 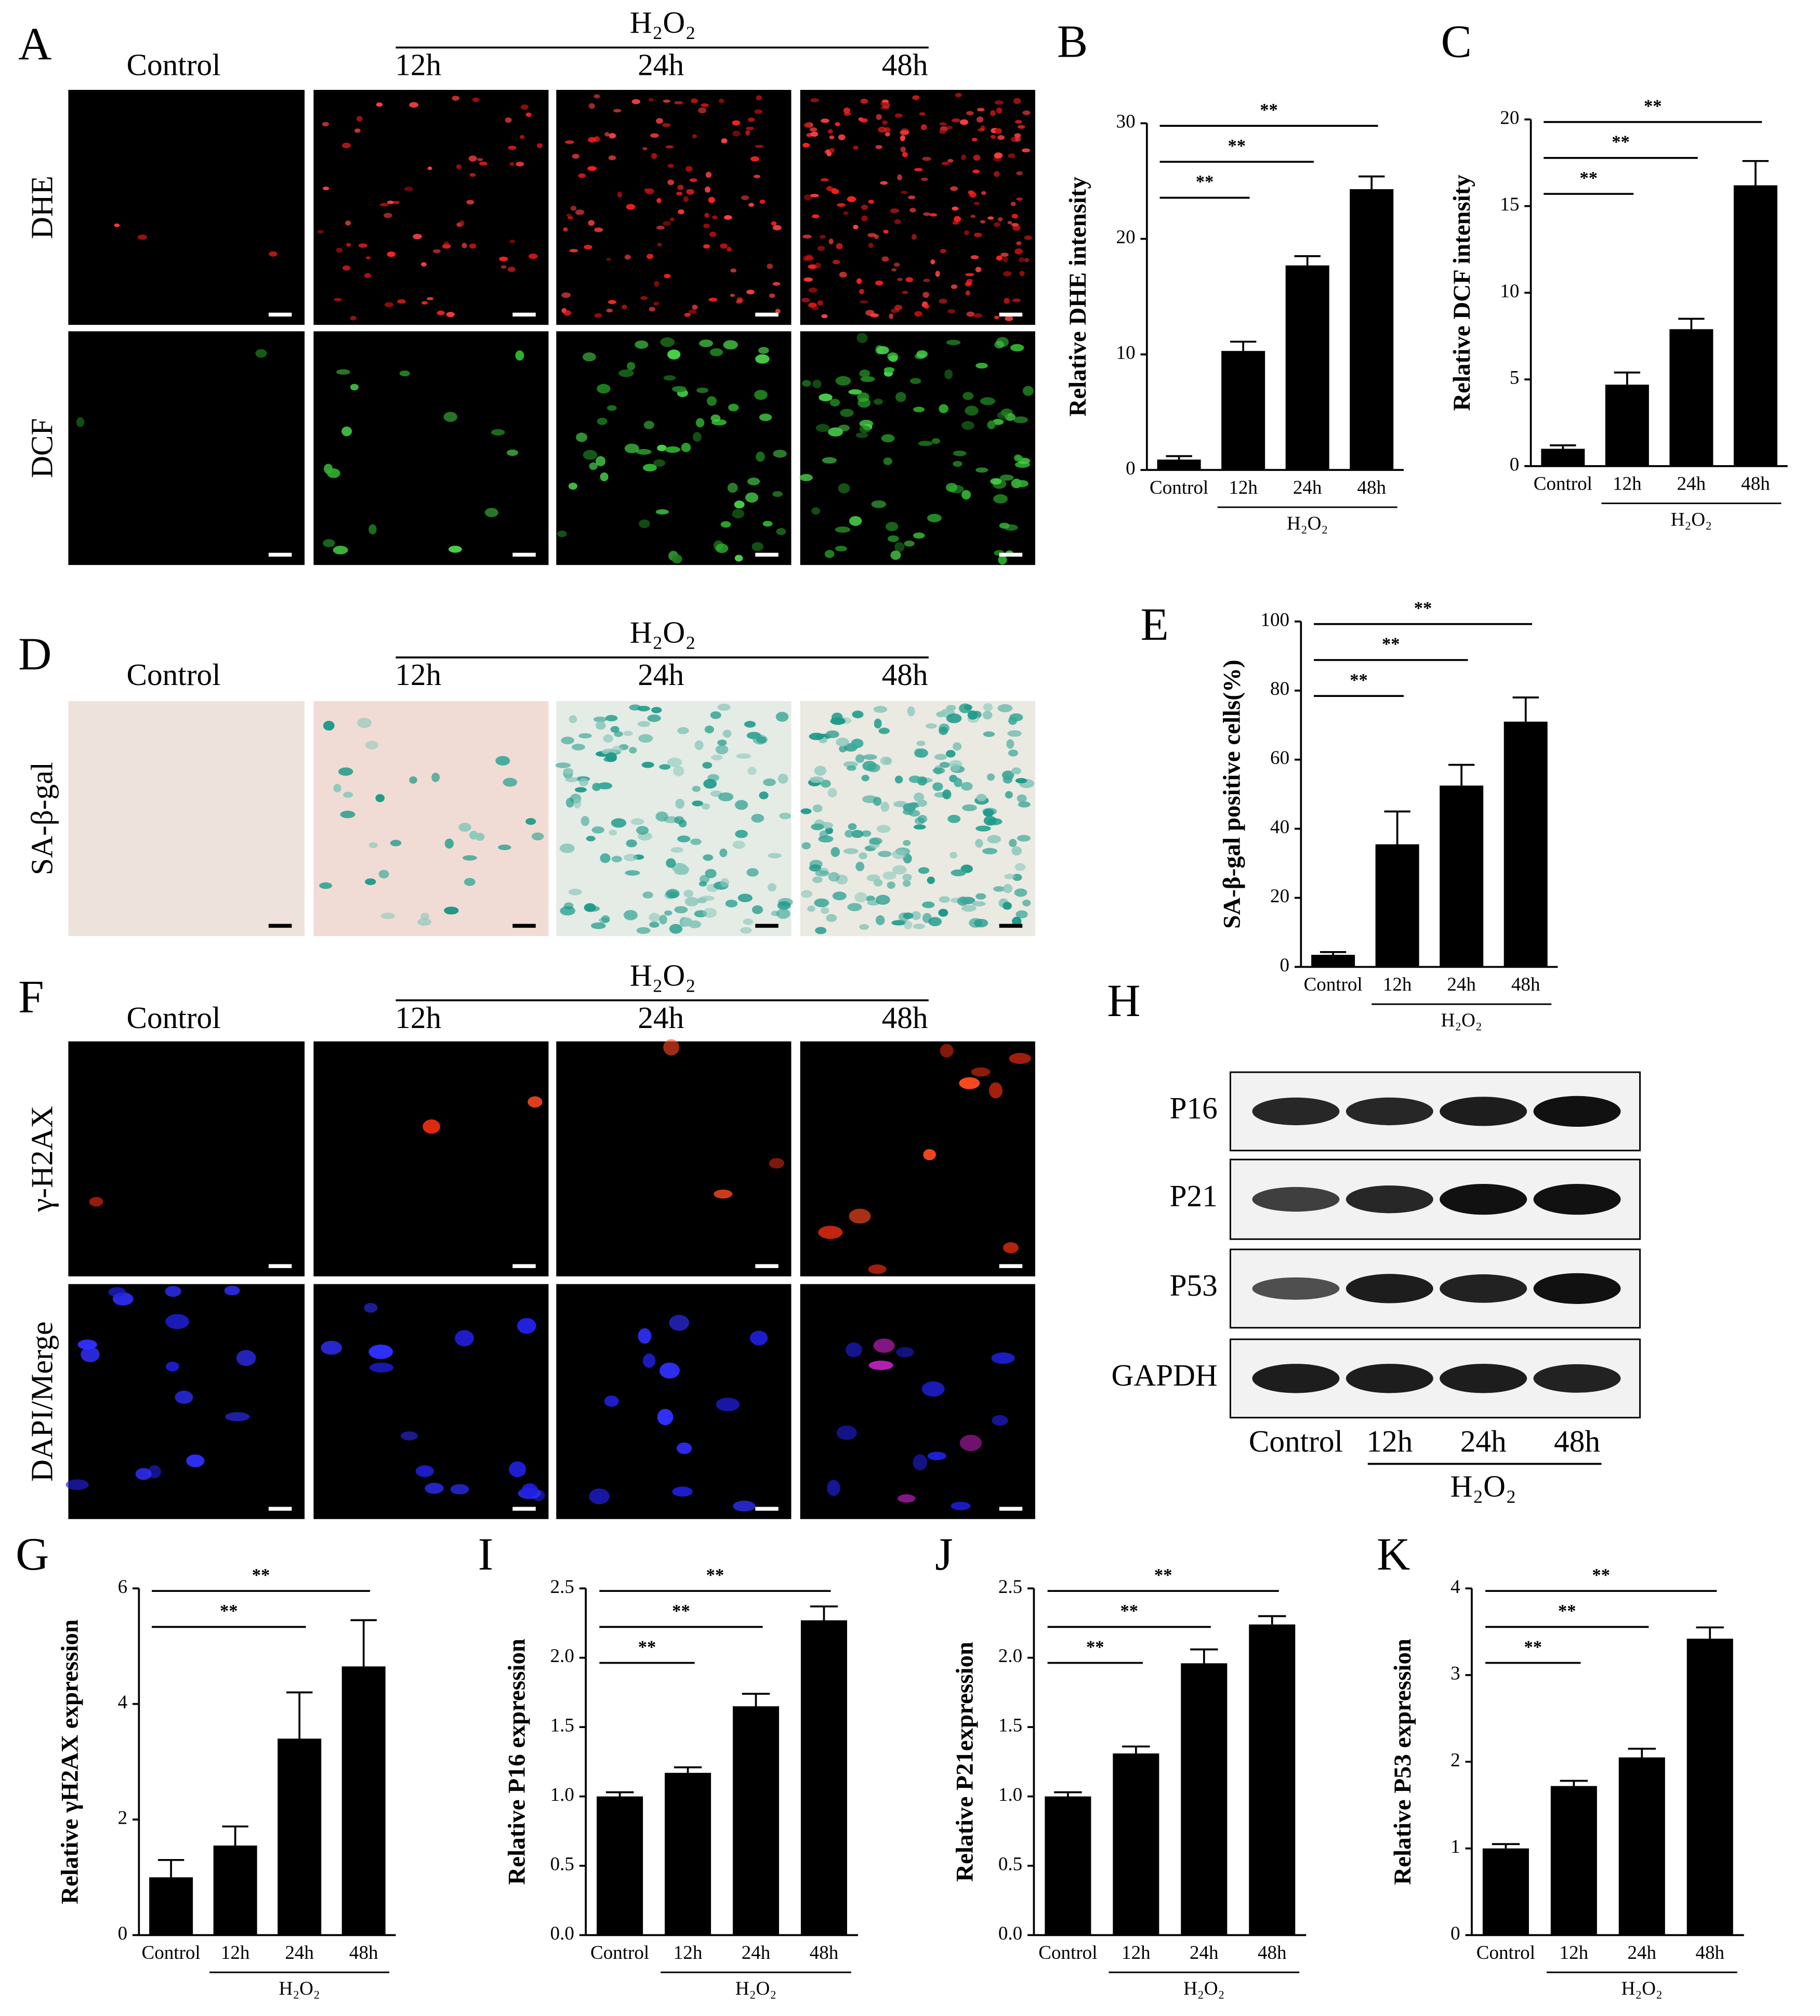 What do you see at coordinates (905, 65) in the screenshot?
I see `column-label: 48h` at bounding box center [905, 65].